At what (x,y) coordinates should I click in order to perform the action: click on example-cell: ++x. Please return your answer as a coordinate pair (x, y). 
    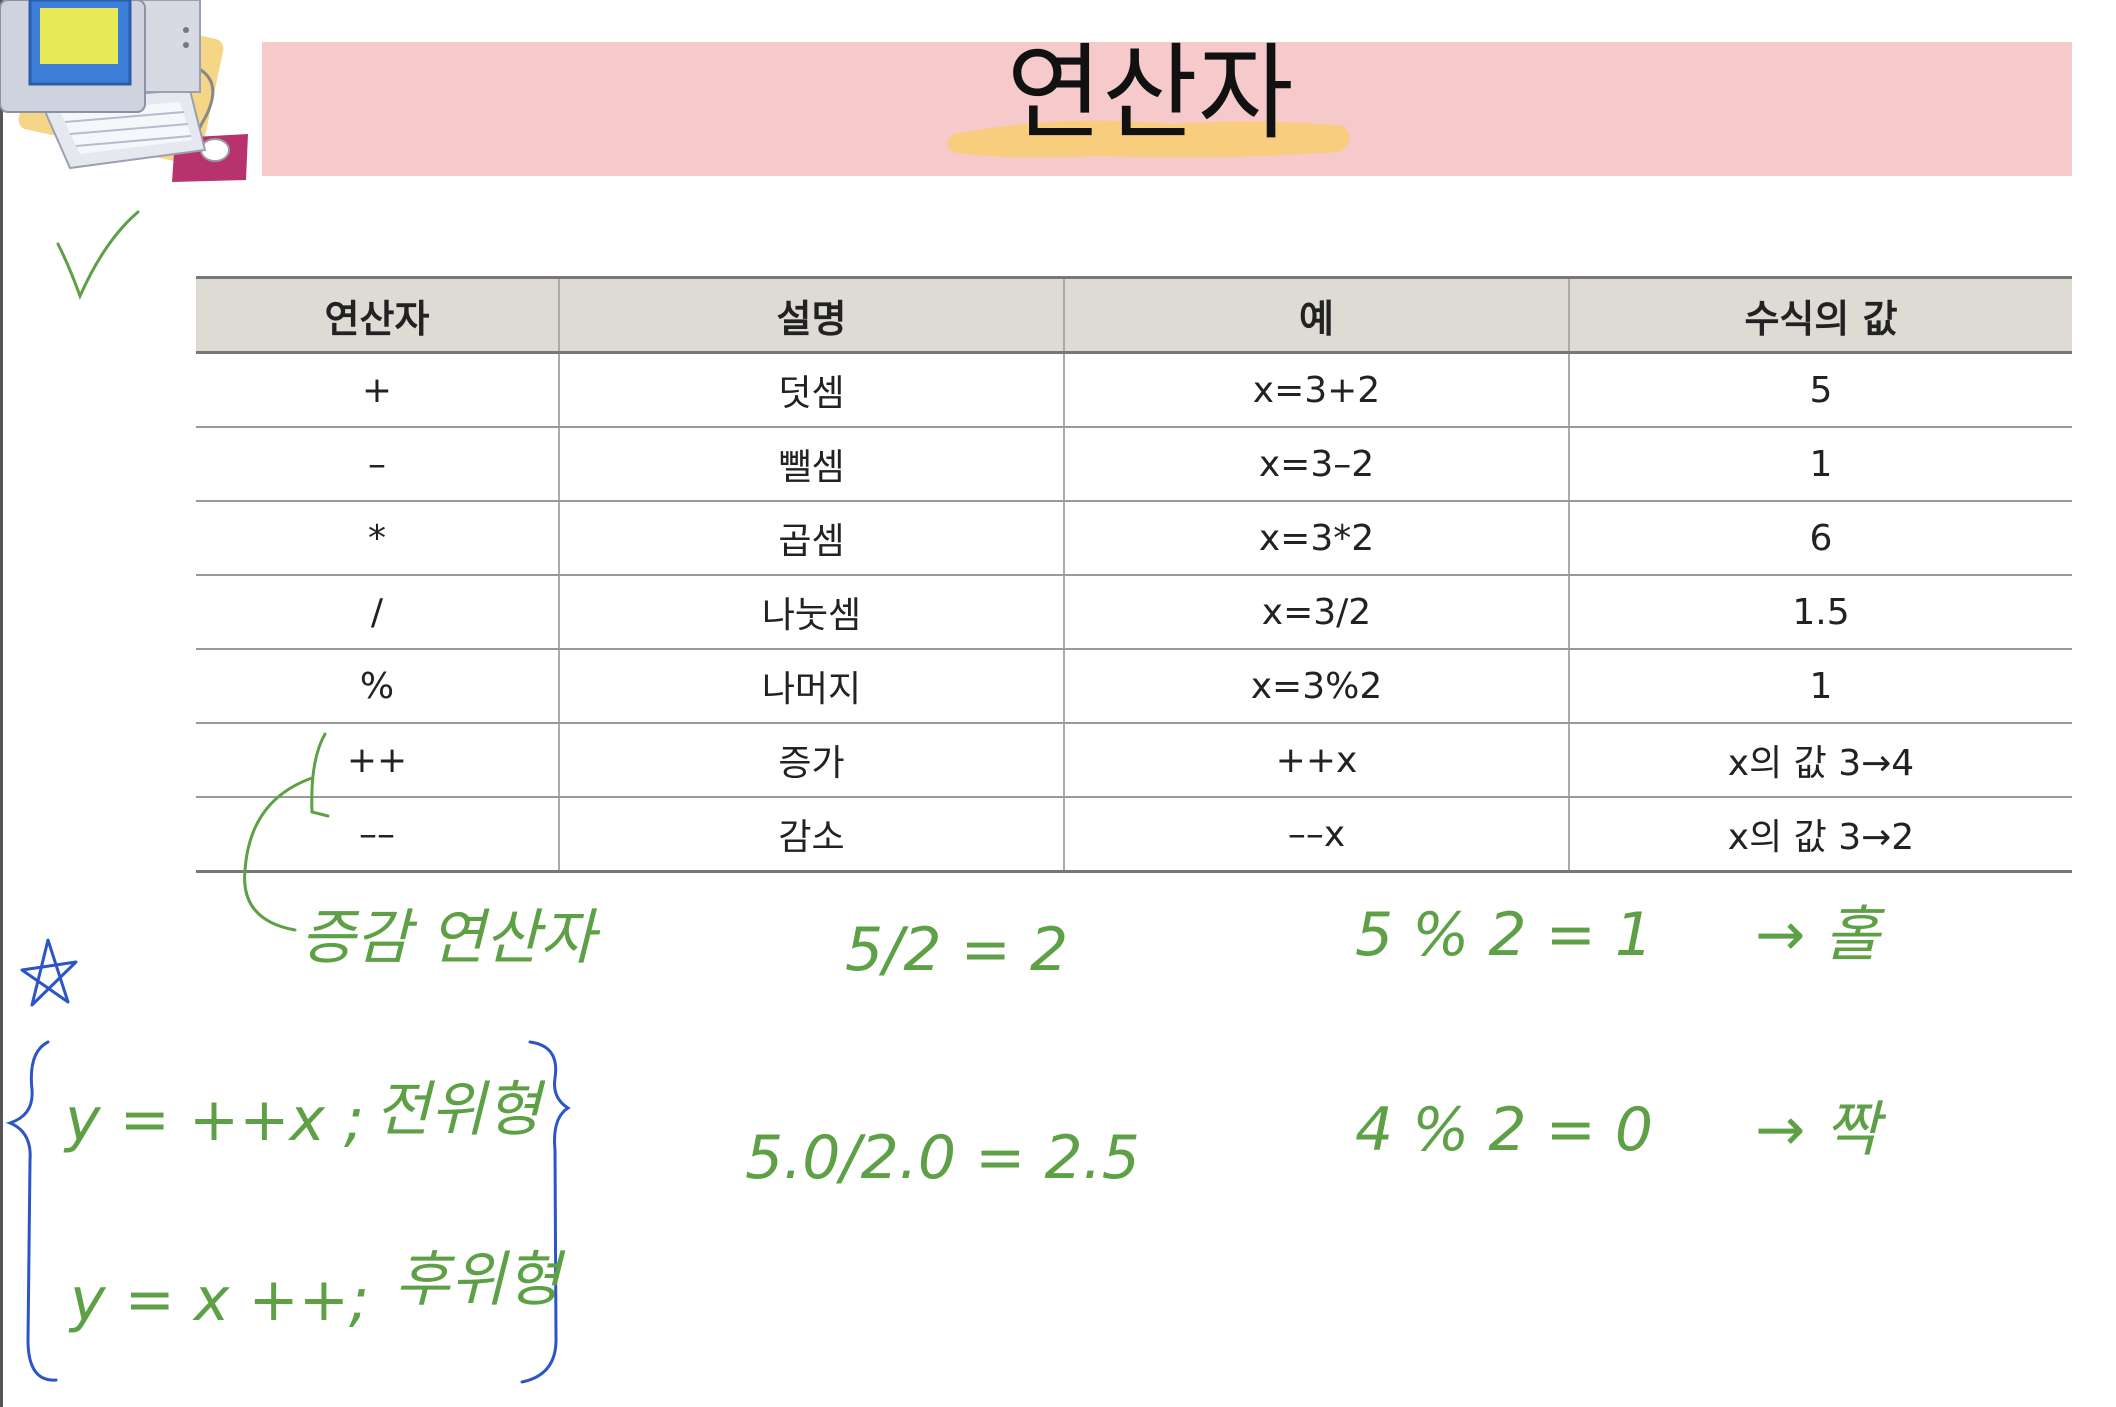
    Looking at the image, I should click on (1316, 760).